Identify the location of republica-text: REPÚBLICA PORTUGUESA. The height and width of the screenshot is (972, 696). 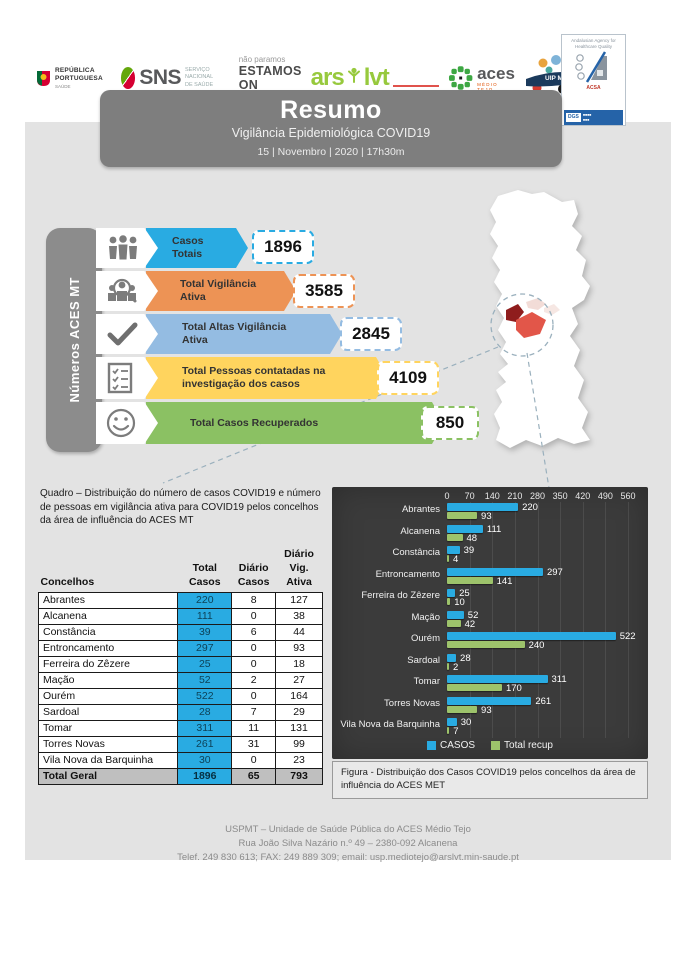
(79, 74).